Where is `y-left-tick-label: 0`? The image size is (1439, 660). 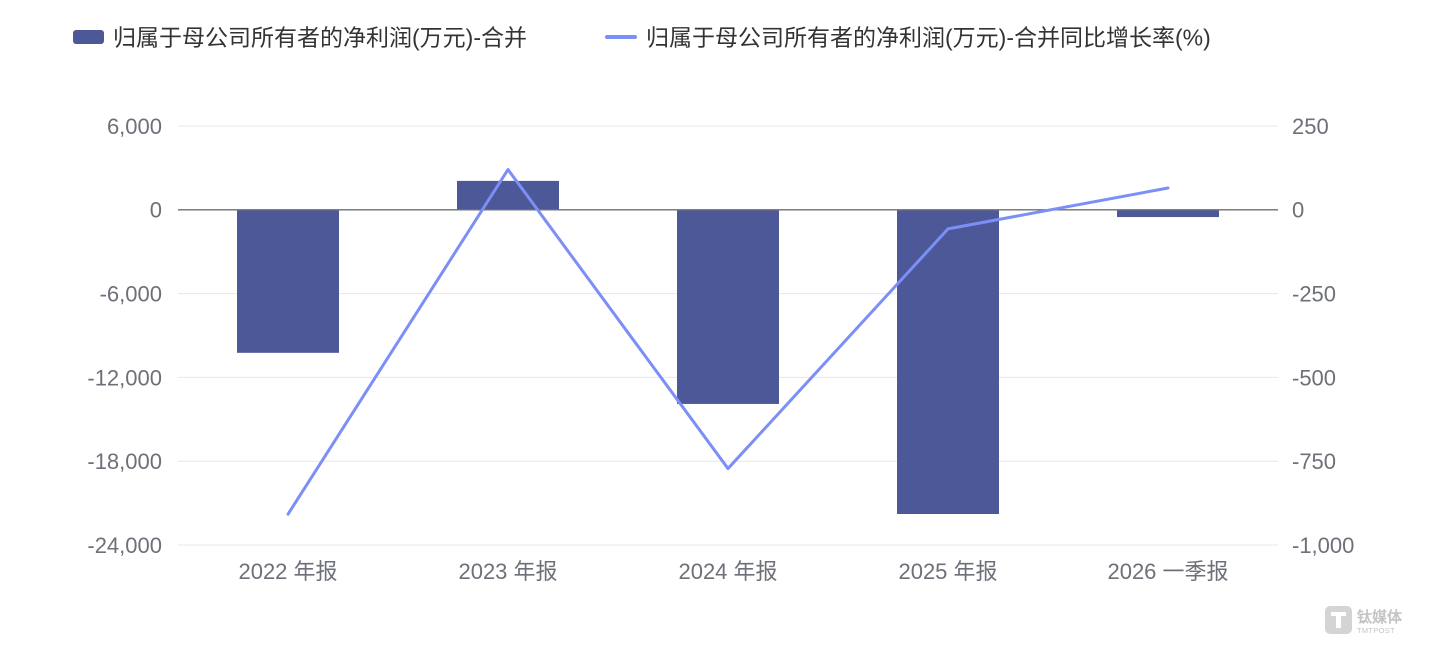
y-left-tick-label: 0 is located at coordinates (156, 210).